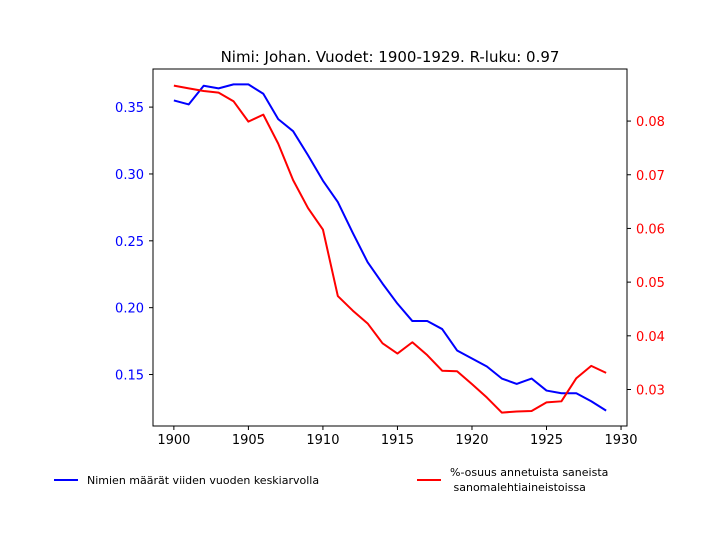 This screenshot has height=548, width=718. What do you see at coordinates (620, 440) in the screenshot?
I see `x-tick-label: 1930` at bounding box center [620, 440].